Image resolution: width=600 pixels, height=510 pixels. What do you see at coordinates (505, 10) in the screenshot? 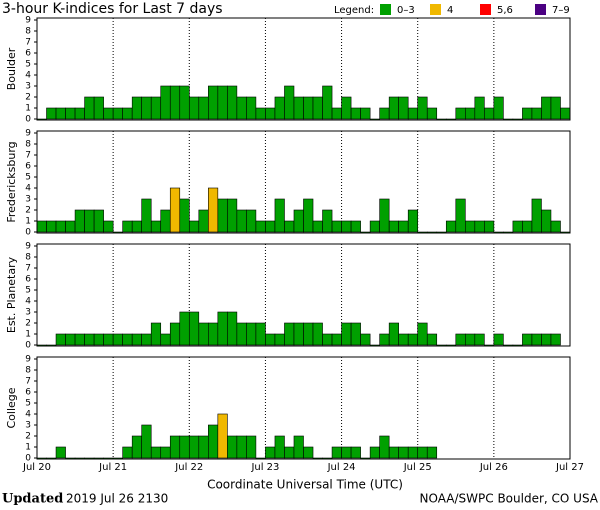
I see `legend-label: 5,6` at bounding box center [505, 10].